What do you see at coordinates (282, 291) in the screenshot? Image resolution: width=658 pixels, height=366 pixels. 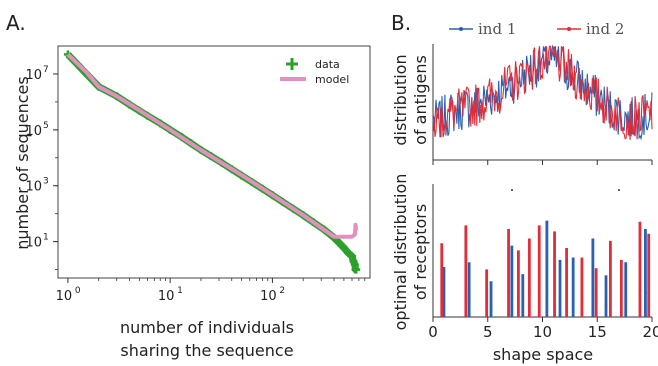 I see `x-tick-exponent: 2` at bounding box center [282, 291].